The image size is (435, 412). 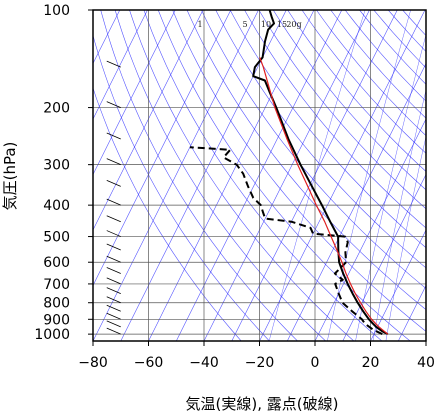 I want to click on x-tick-label: −80, so click(x=93, y=363).